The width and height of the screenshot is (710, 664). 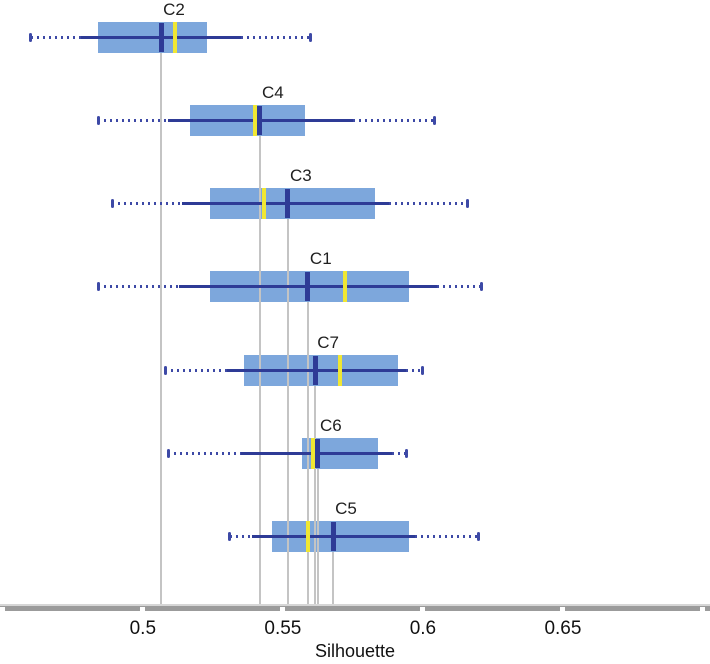 I want to click on whisker-dotted-high-C7, so click(x=414, y=370).